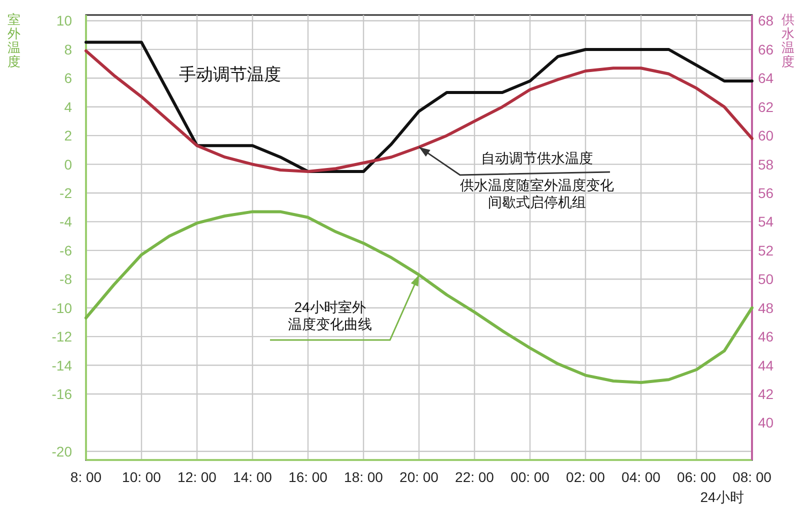  What do you see at coordinates (66, 222) in the screenshot?
I see `y-tick-label: -4` at bounding box center [66, 222].